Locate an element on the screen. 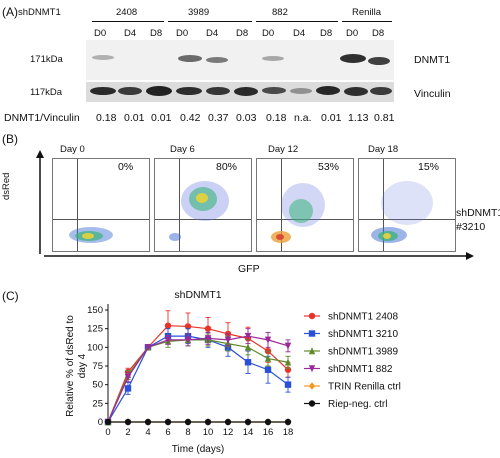  ratio-value: 0.03 is located at coordinates (246, 118).